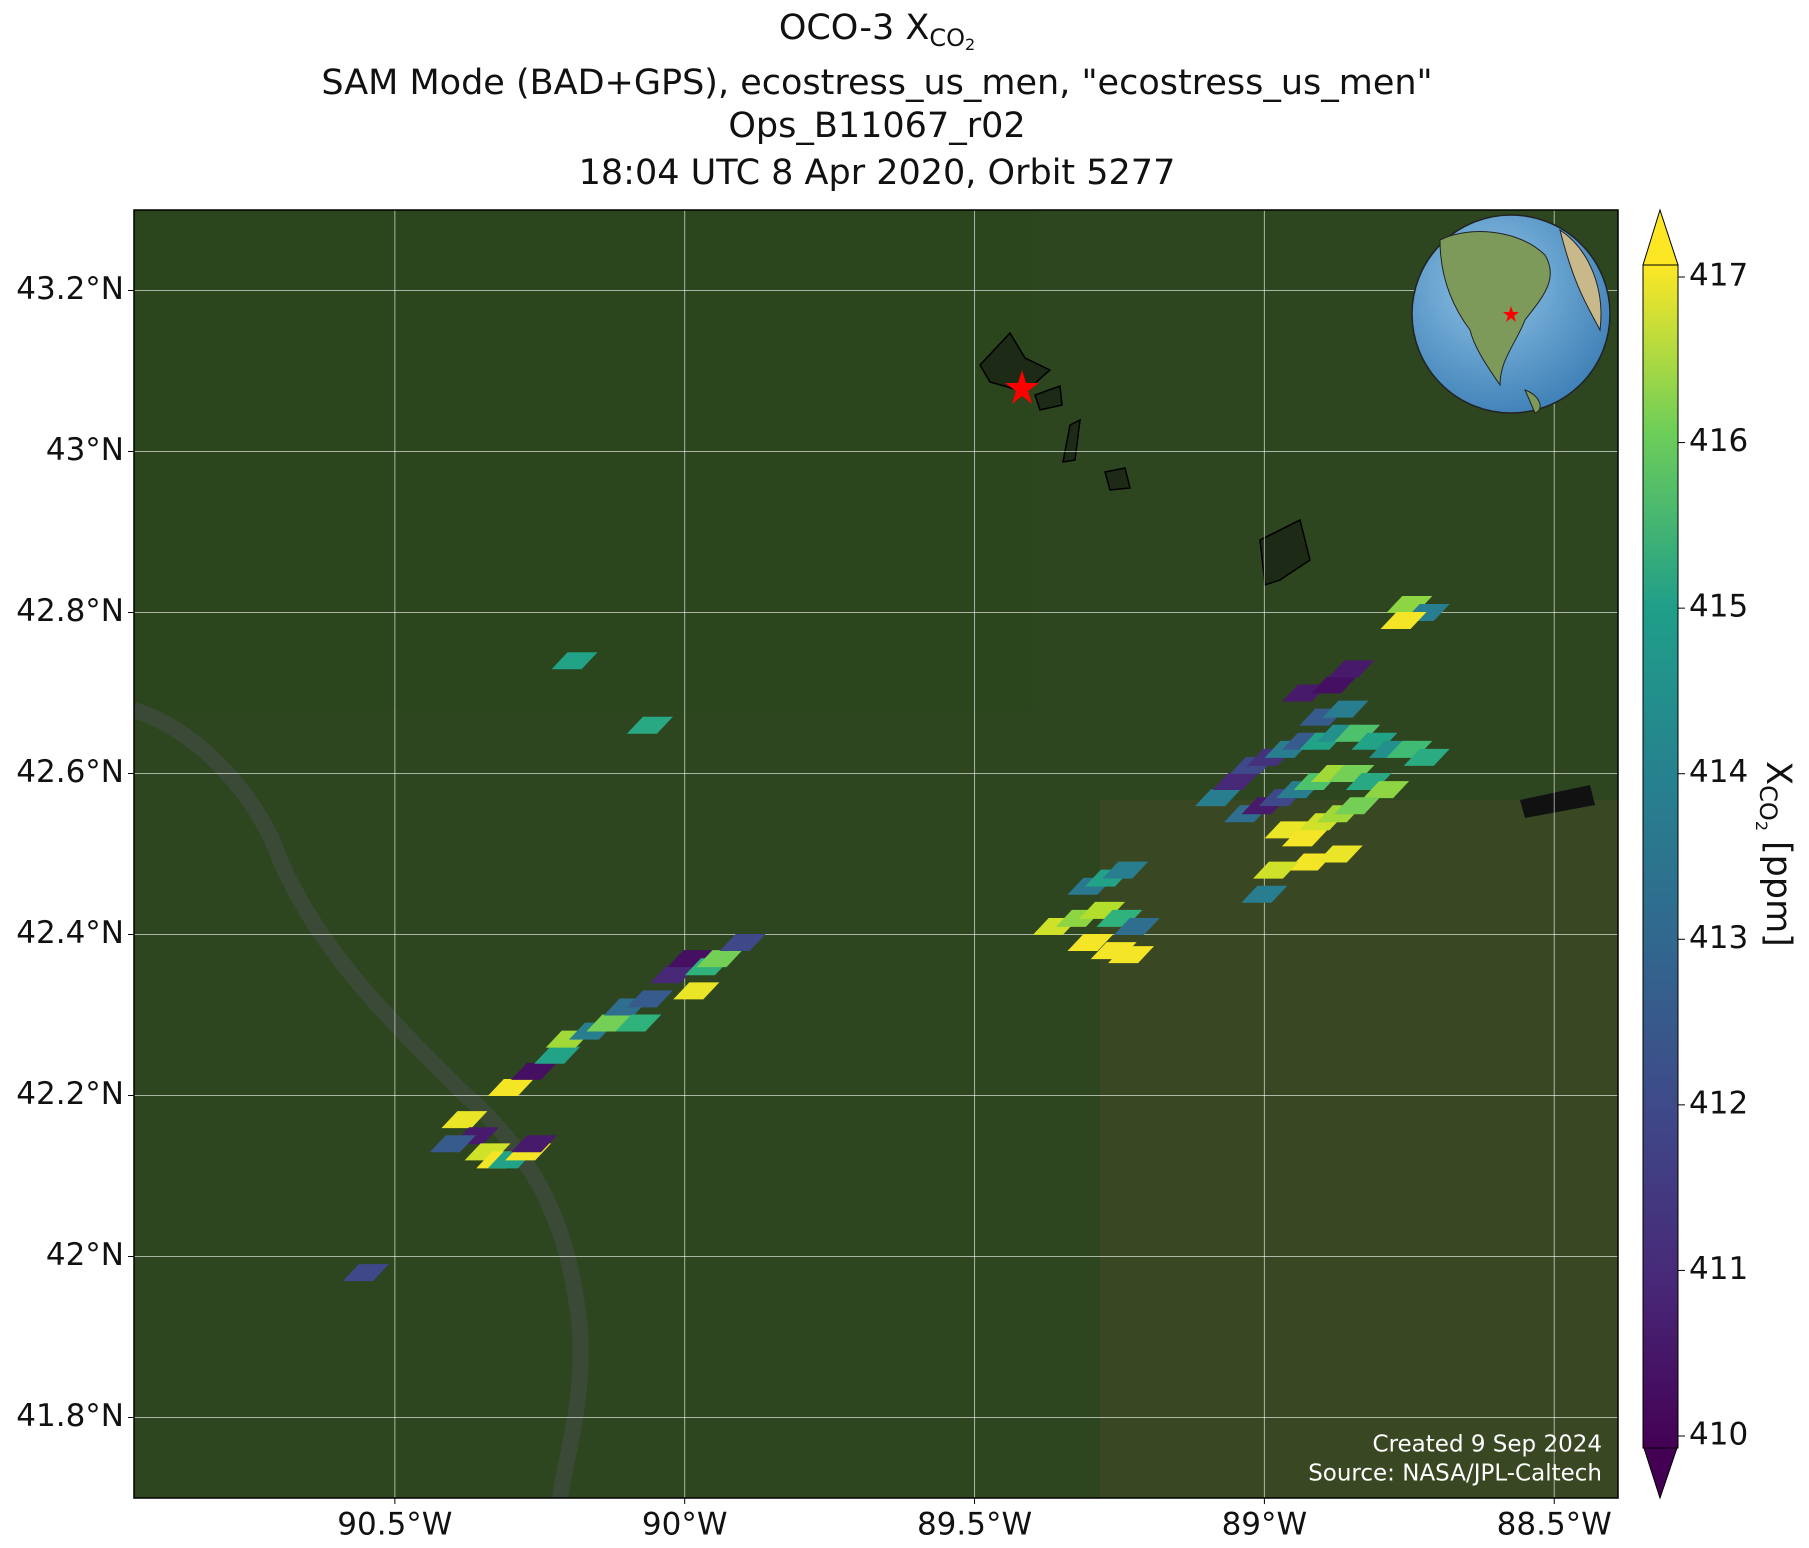 The image size is (1809, 1548). I want to click on title-line1: OCO-3 XCO2, so click(877, 31).